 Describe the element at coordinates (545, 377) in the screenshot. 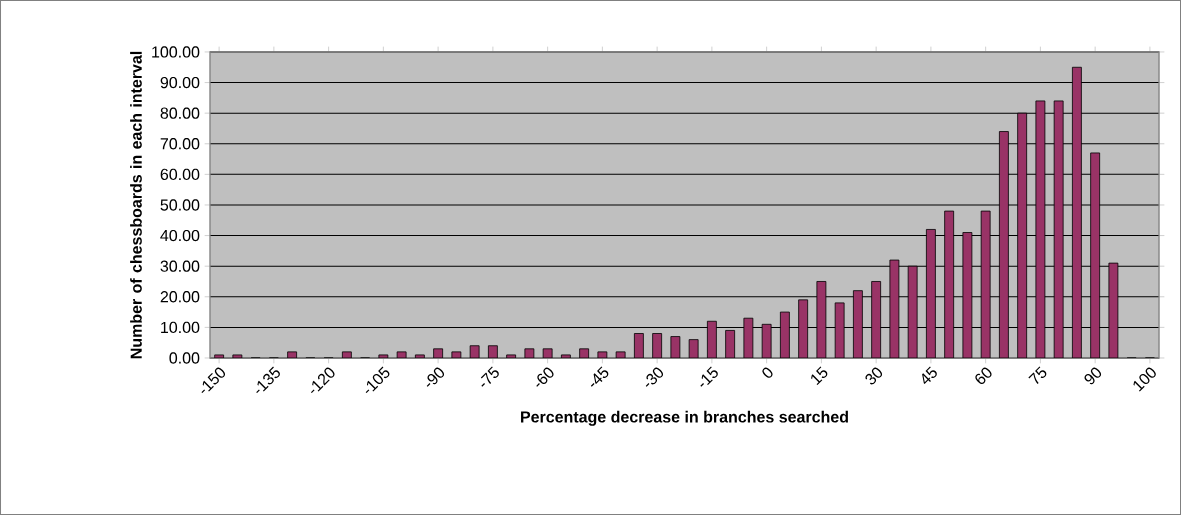

I see `x-tick-label: -60` at that location.